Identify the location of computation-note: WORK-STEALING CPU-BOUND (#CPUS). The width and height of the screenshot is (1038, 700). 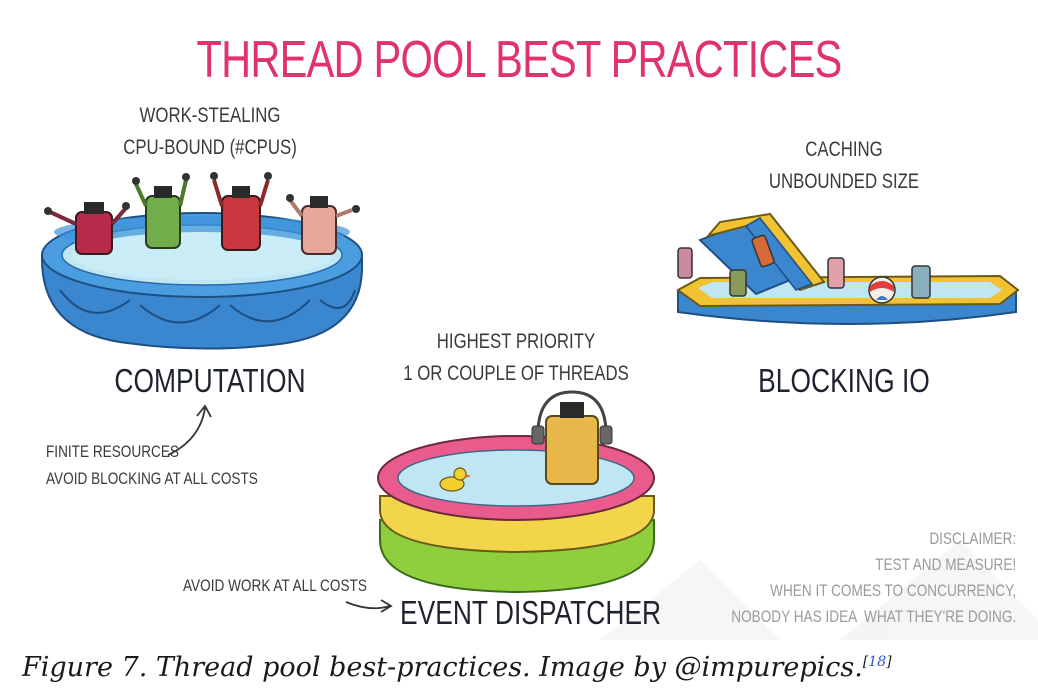
(210, 132).